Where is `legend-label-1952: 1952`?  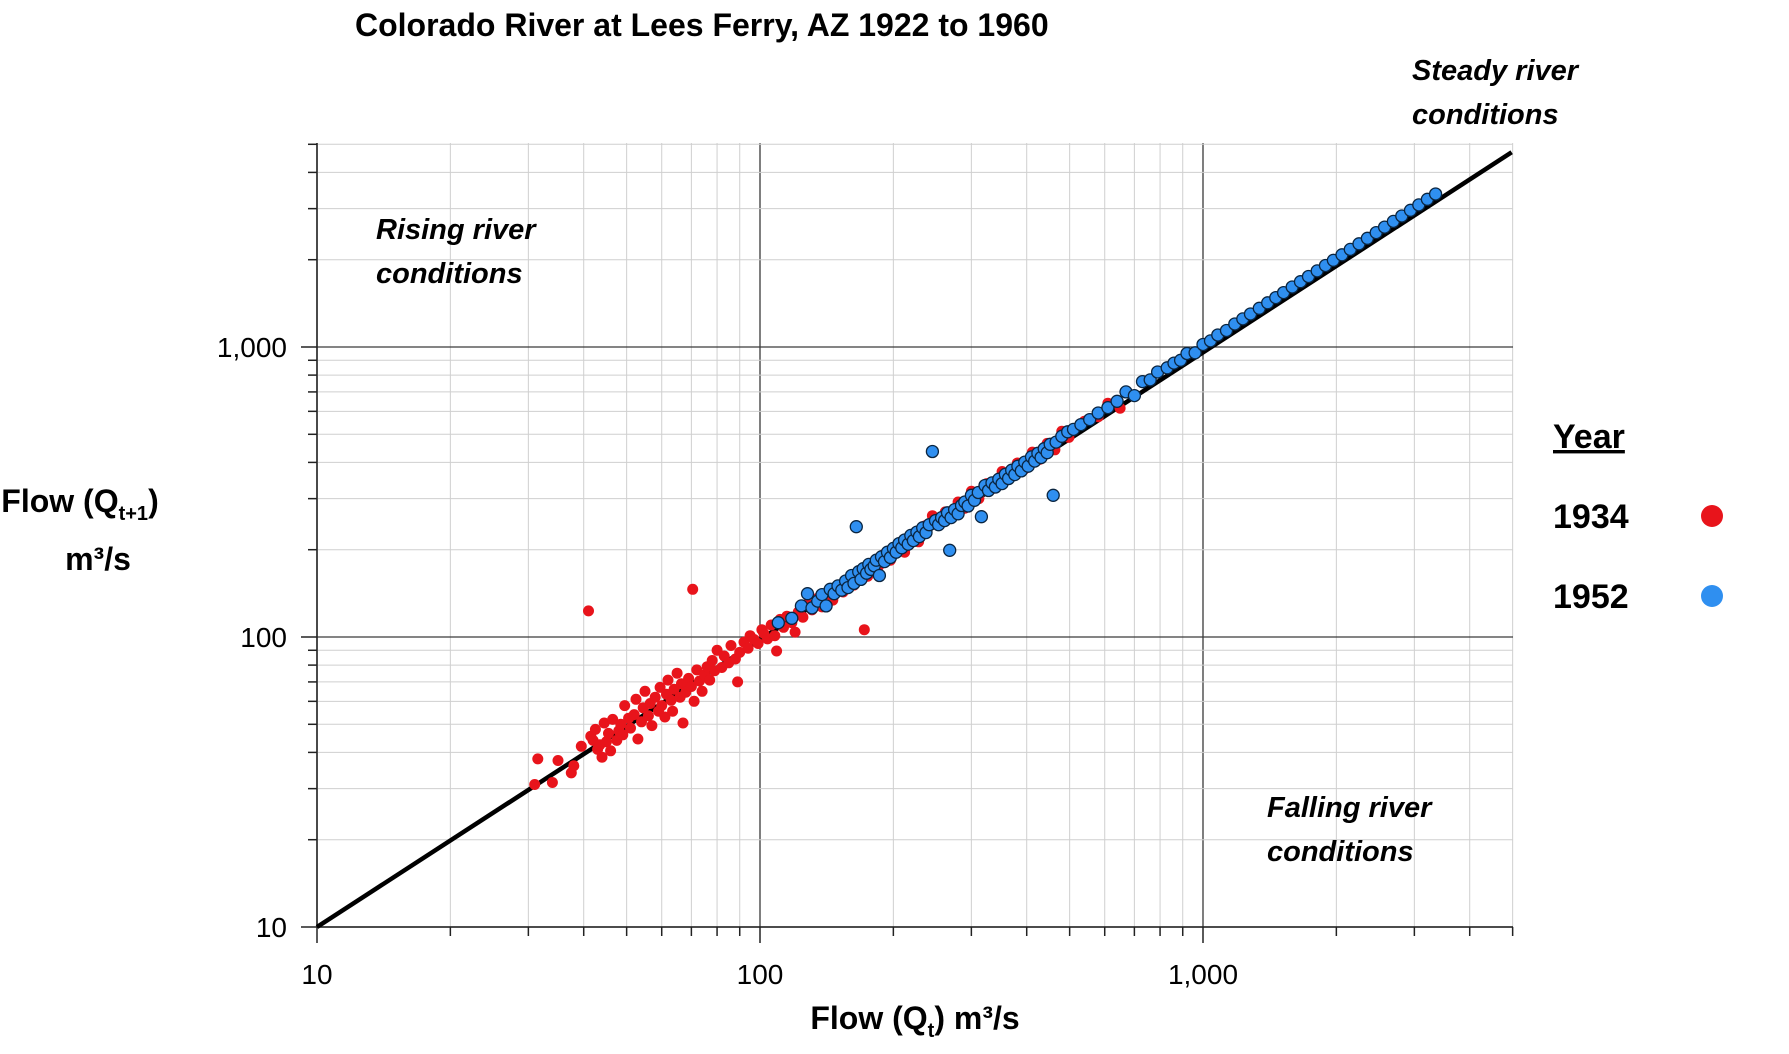 legend-label-1952: 1952 is located at coordinates (1591, 597).